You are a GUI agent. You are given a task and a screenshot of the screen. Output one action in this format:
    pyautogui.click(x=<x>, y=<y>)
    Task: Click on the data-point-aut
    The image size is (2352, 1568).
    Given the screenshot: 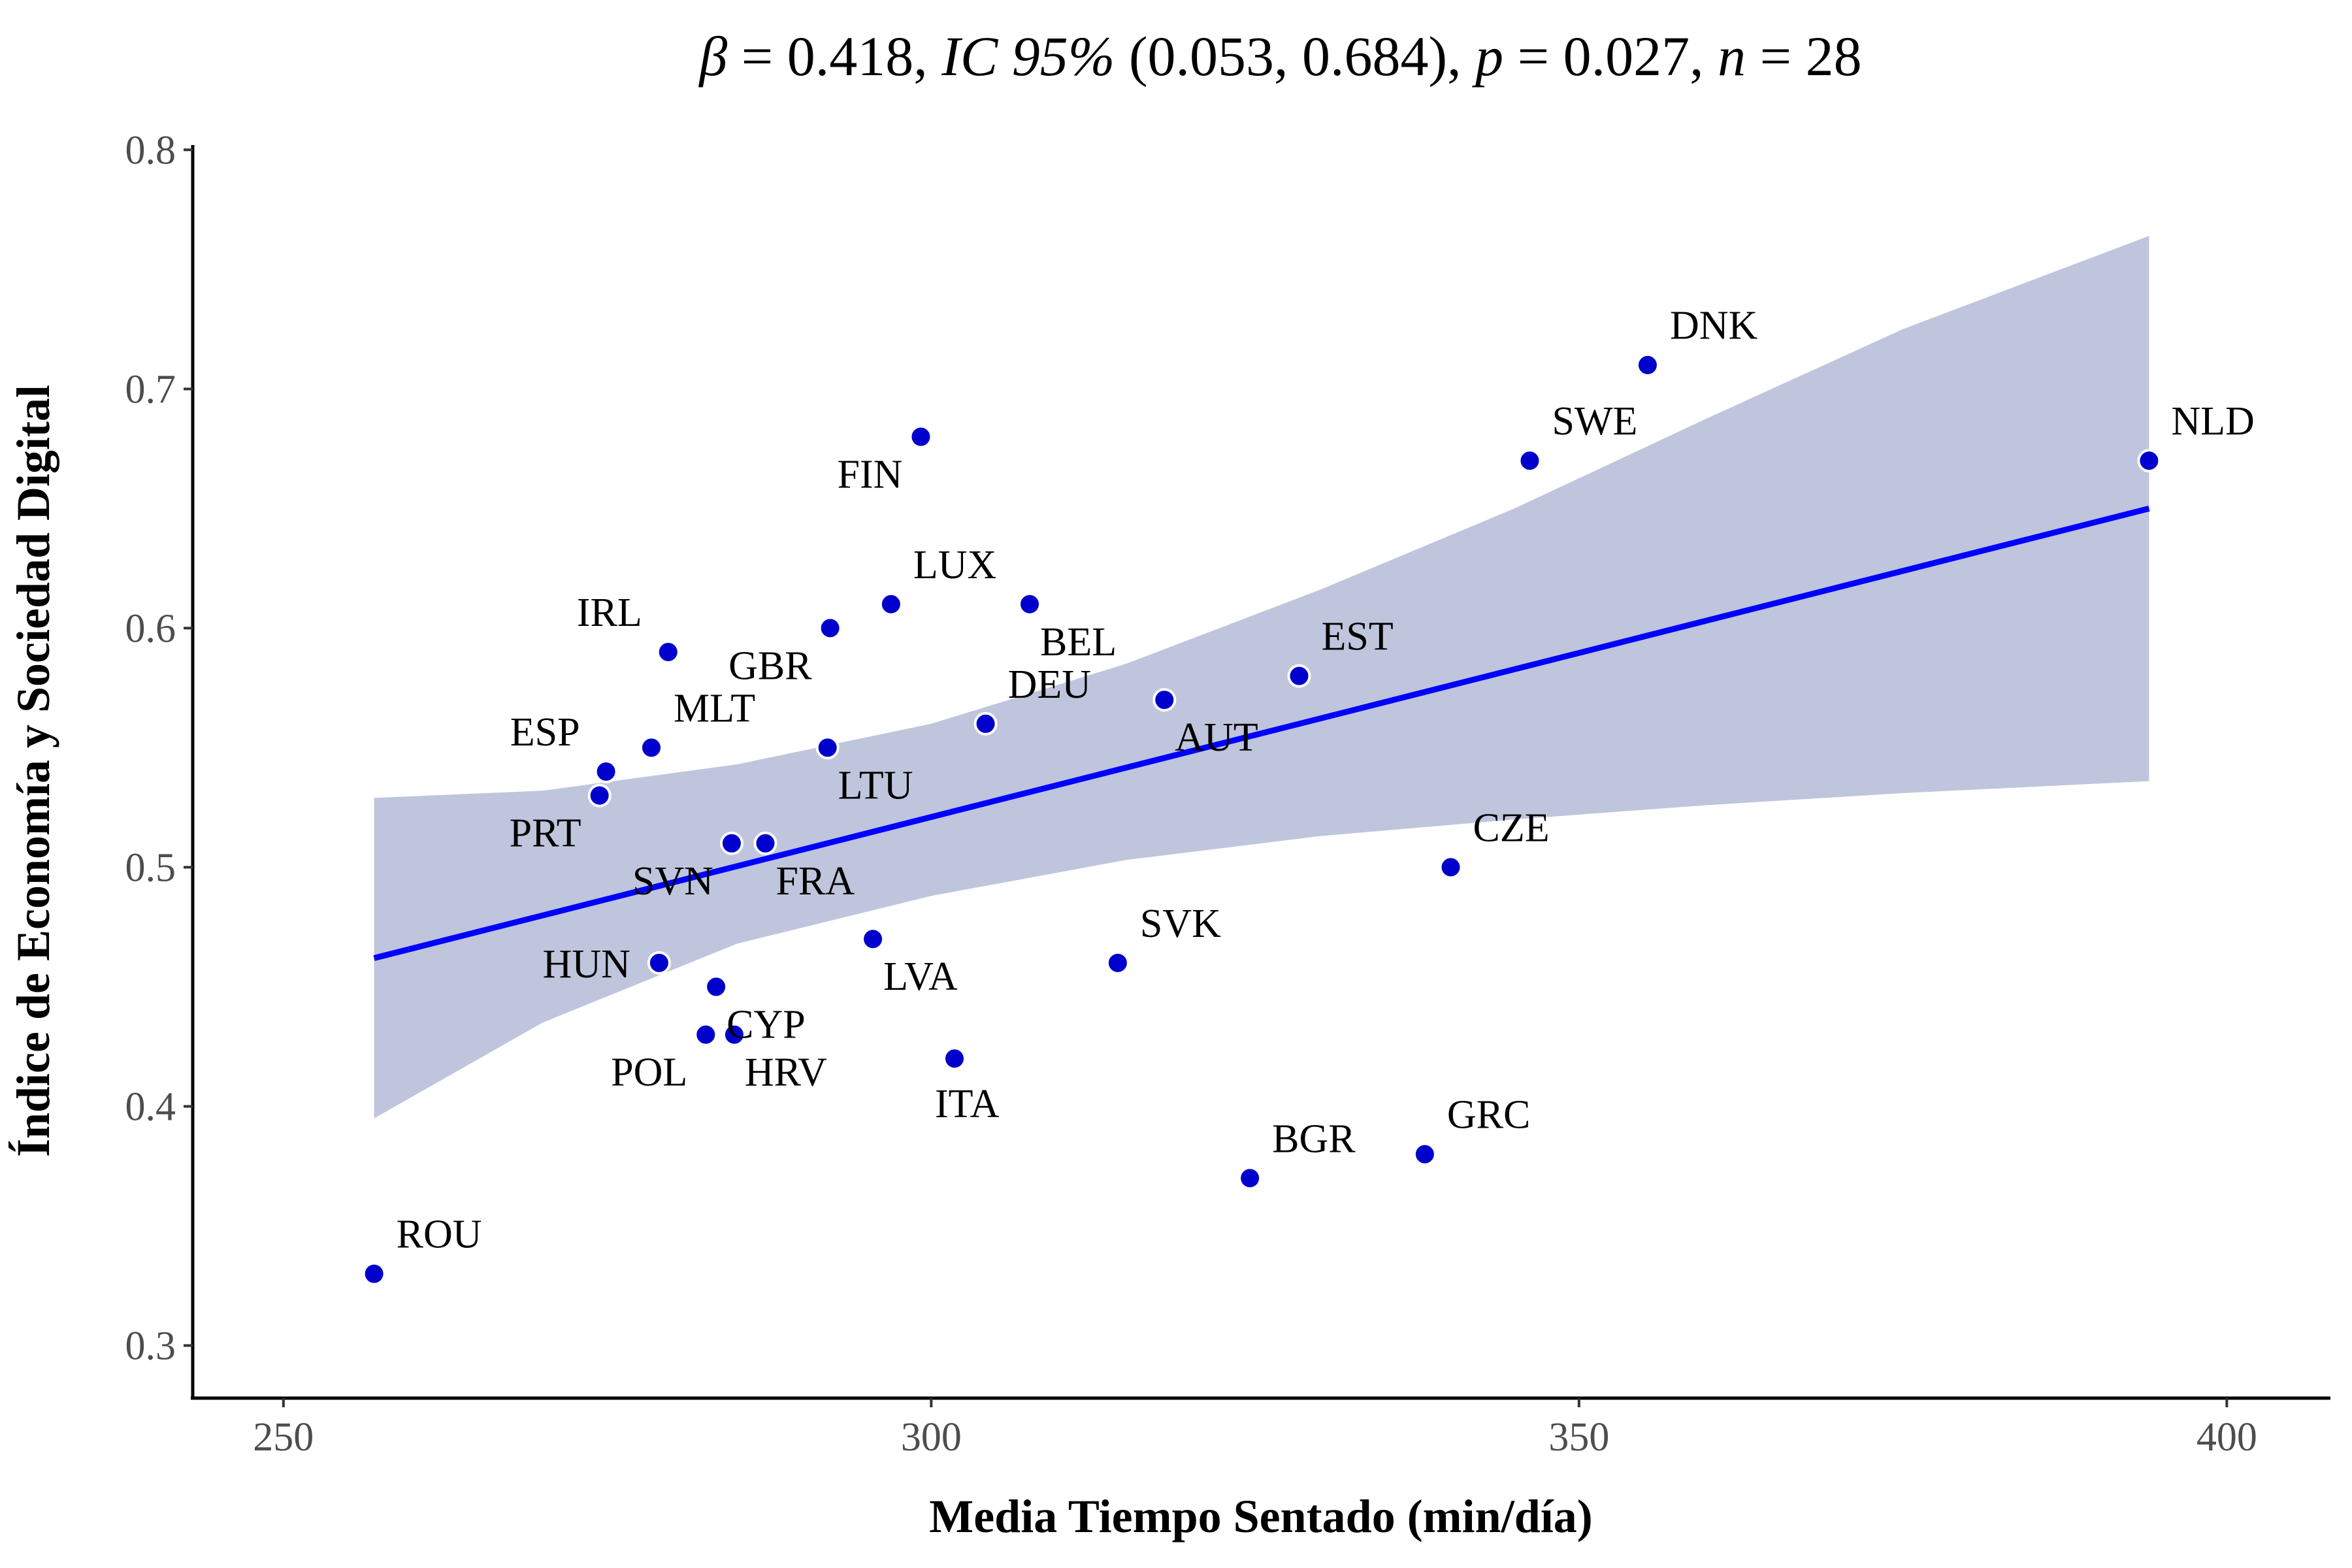 What is the action you would take?
    pyautogui.click(x=1164, y=700)
    